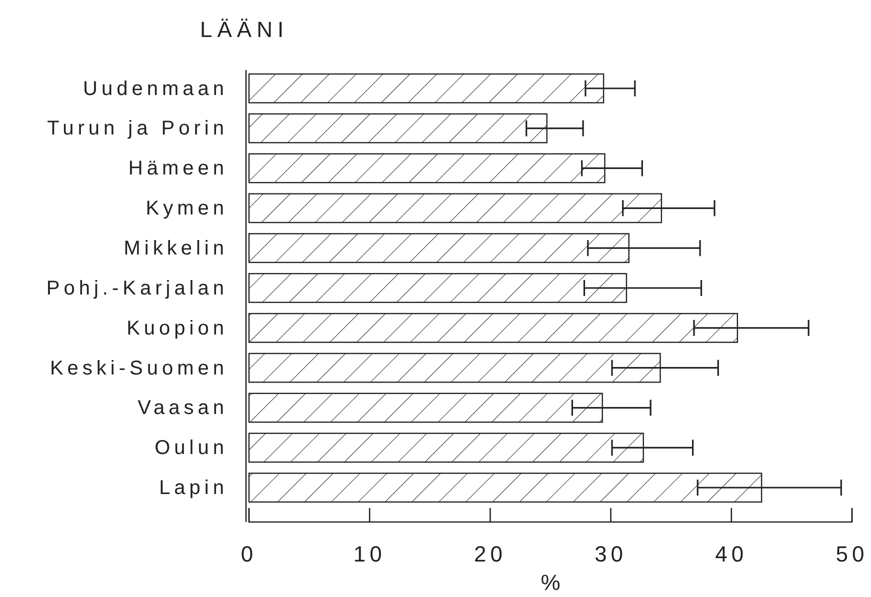  Describe the element at coordinates (369, 554) in the screenshot. I see `x-tick-label: 10` at that location.